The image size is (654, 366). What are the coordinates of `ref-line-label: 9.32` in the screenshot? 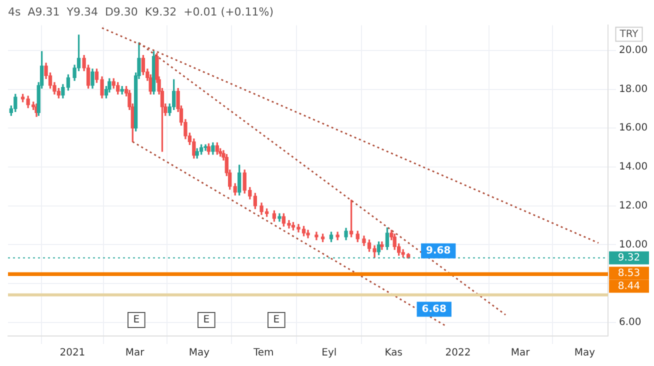 It's located at (629, 258).